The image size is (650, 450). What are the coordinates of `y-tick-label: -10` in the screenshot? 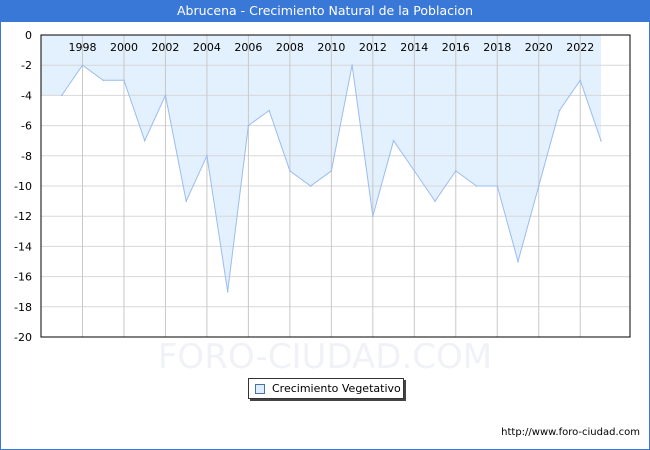 It's located at (23, 186).